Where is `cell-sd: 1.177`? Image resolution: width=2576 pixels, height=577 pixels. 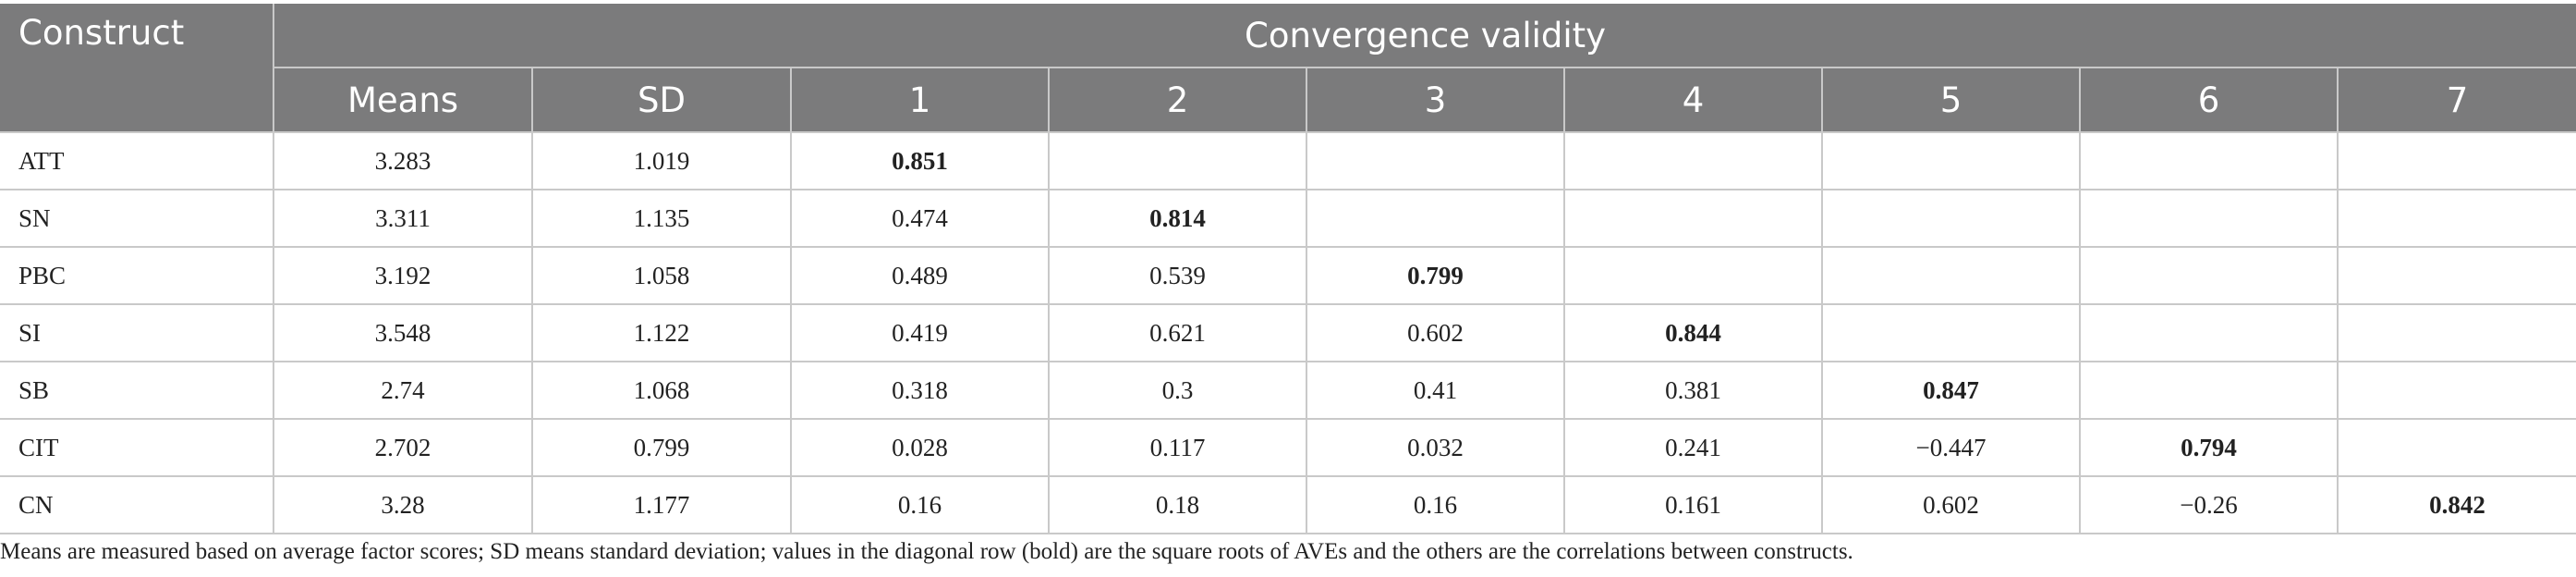
cell-sd: 1.177 is located at coordinates (662, 505).